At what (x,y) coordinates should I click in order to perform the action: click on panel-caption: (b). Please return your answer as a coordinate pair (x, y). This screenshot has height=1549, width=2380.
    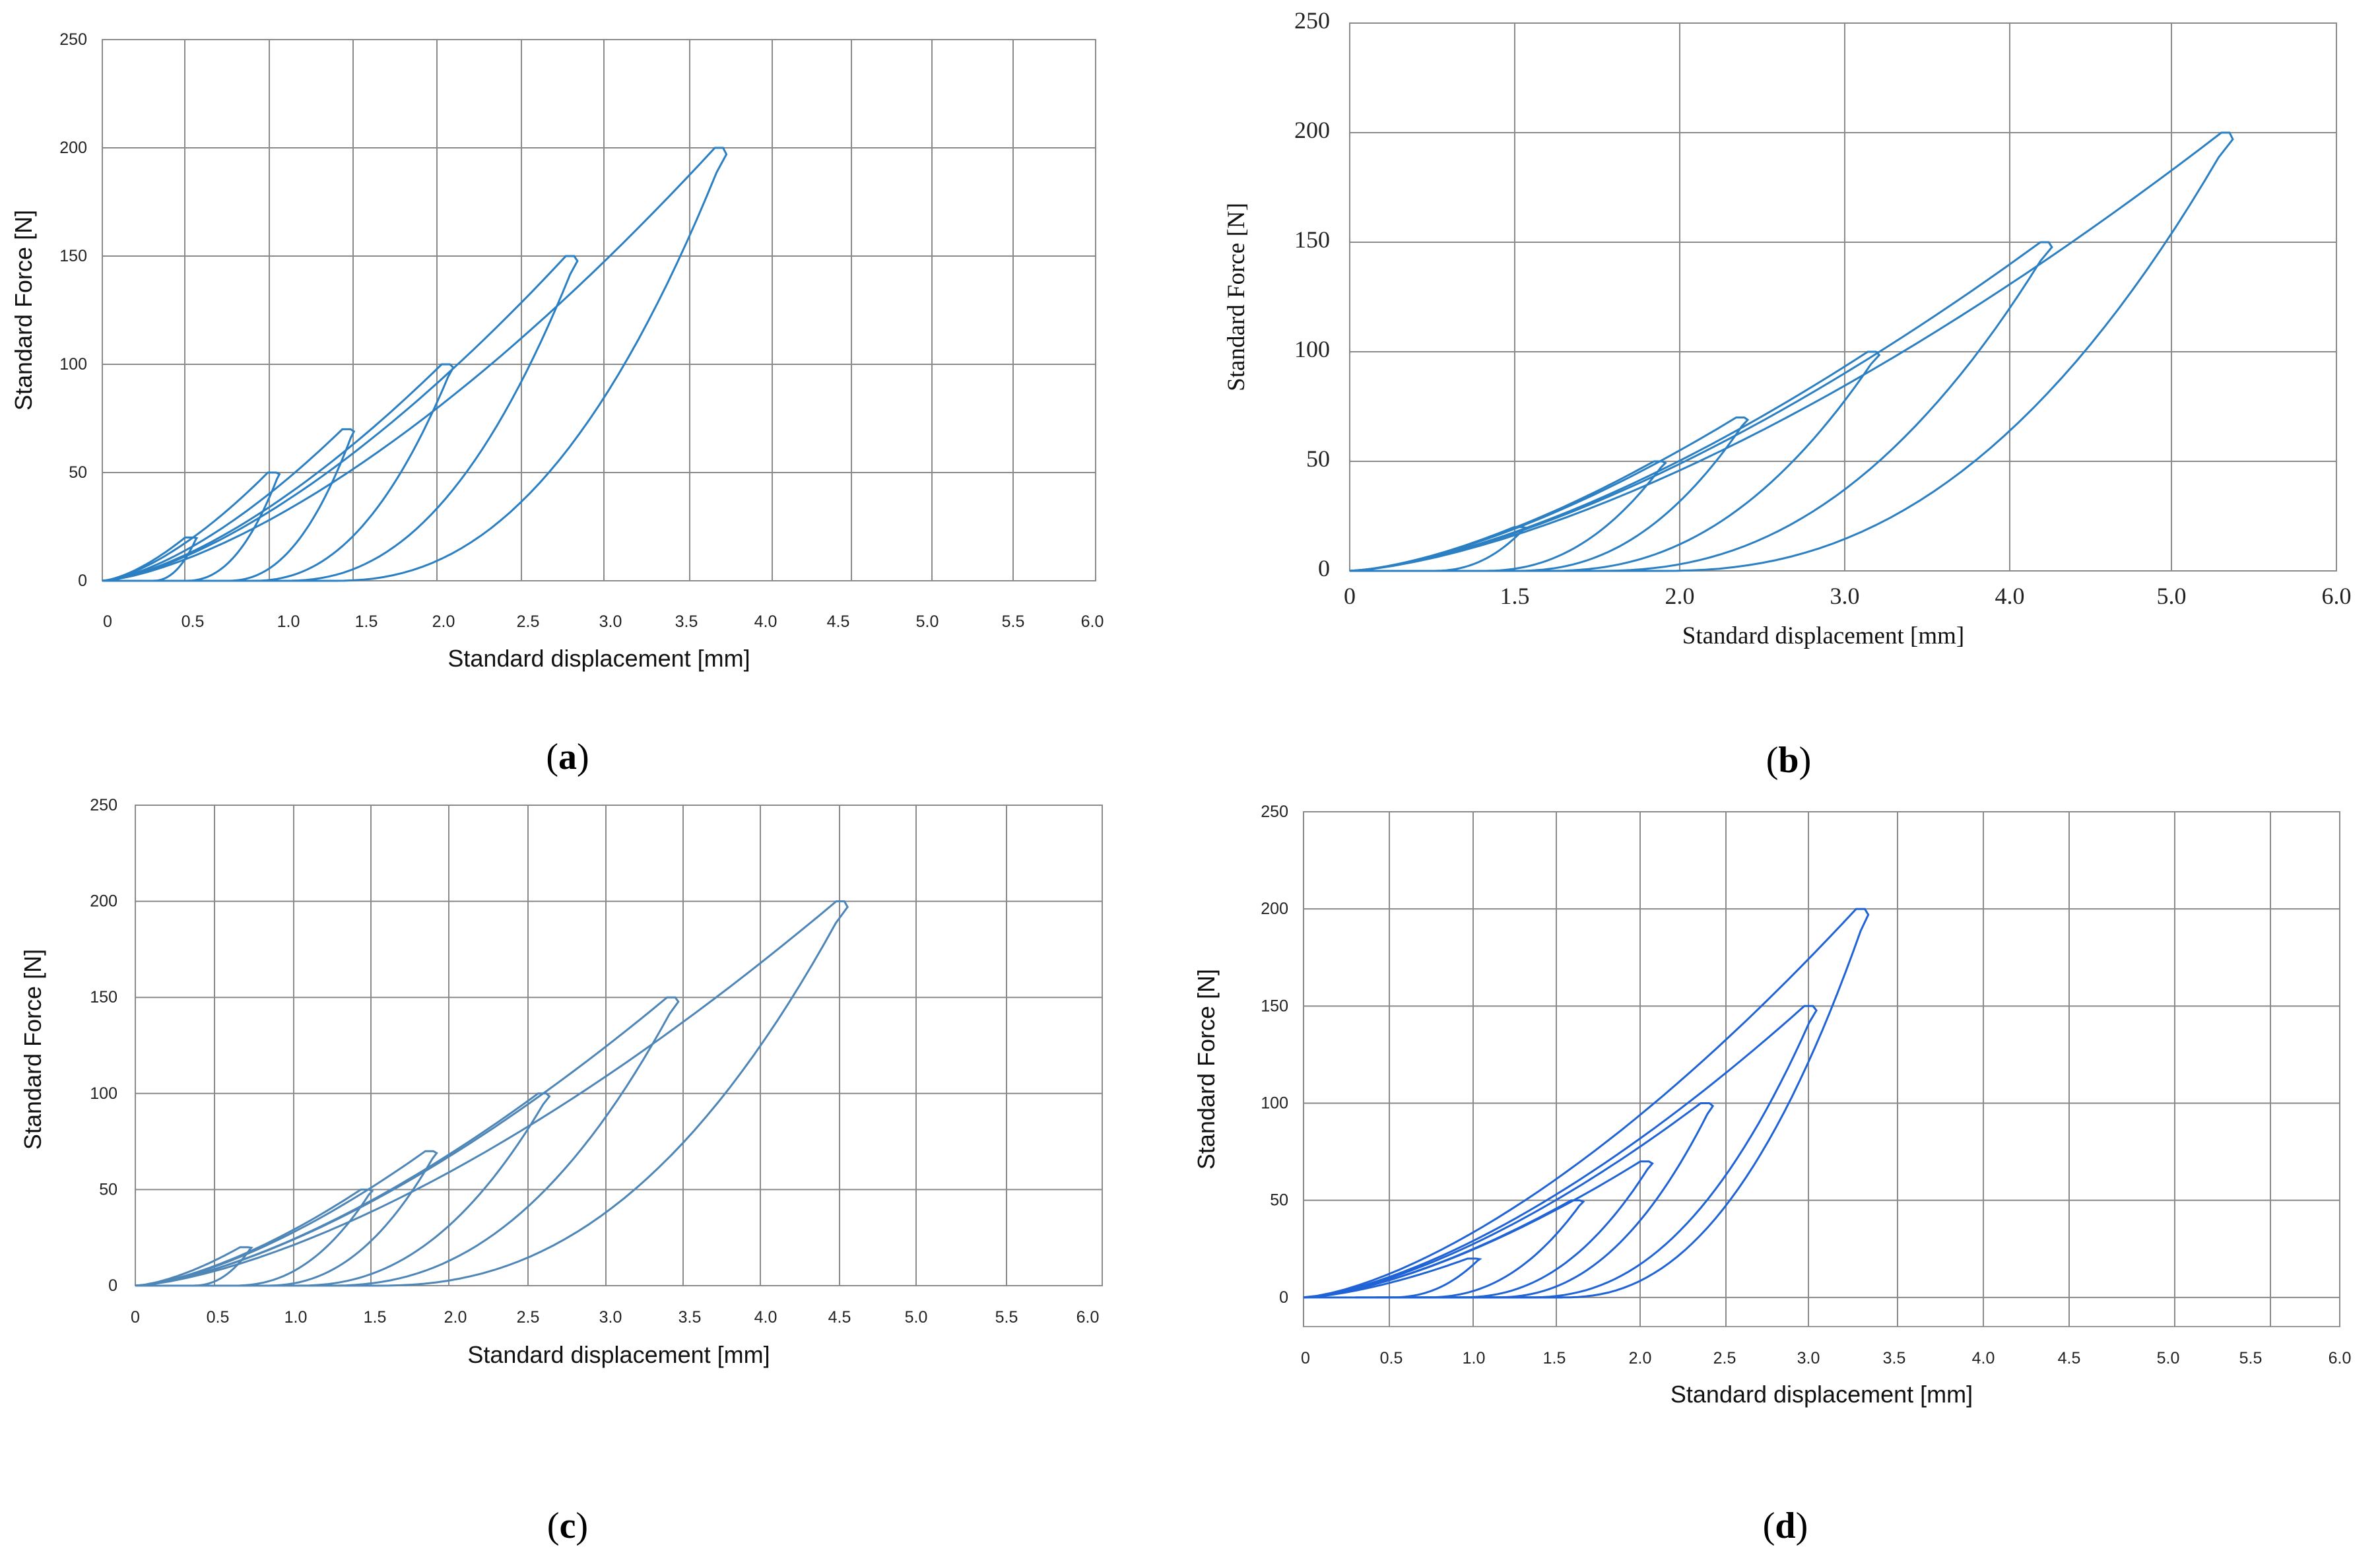
    Looking at the image, I should click on (1788, 760).